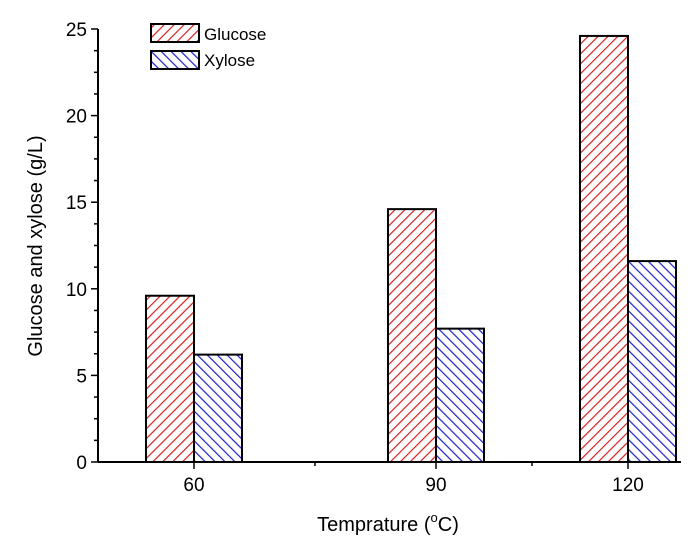 The width and height of the screenshot is (700, 559). What do you see at coordinates (193, 485) in the screenshot?
I see `x-tick-label: 60` at bounding box center [193, 485].